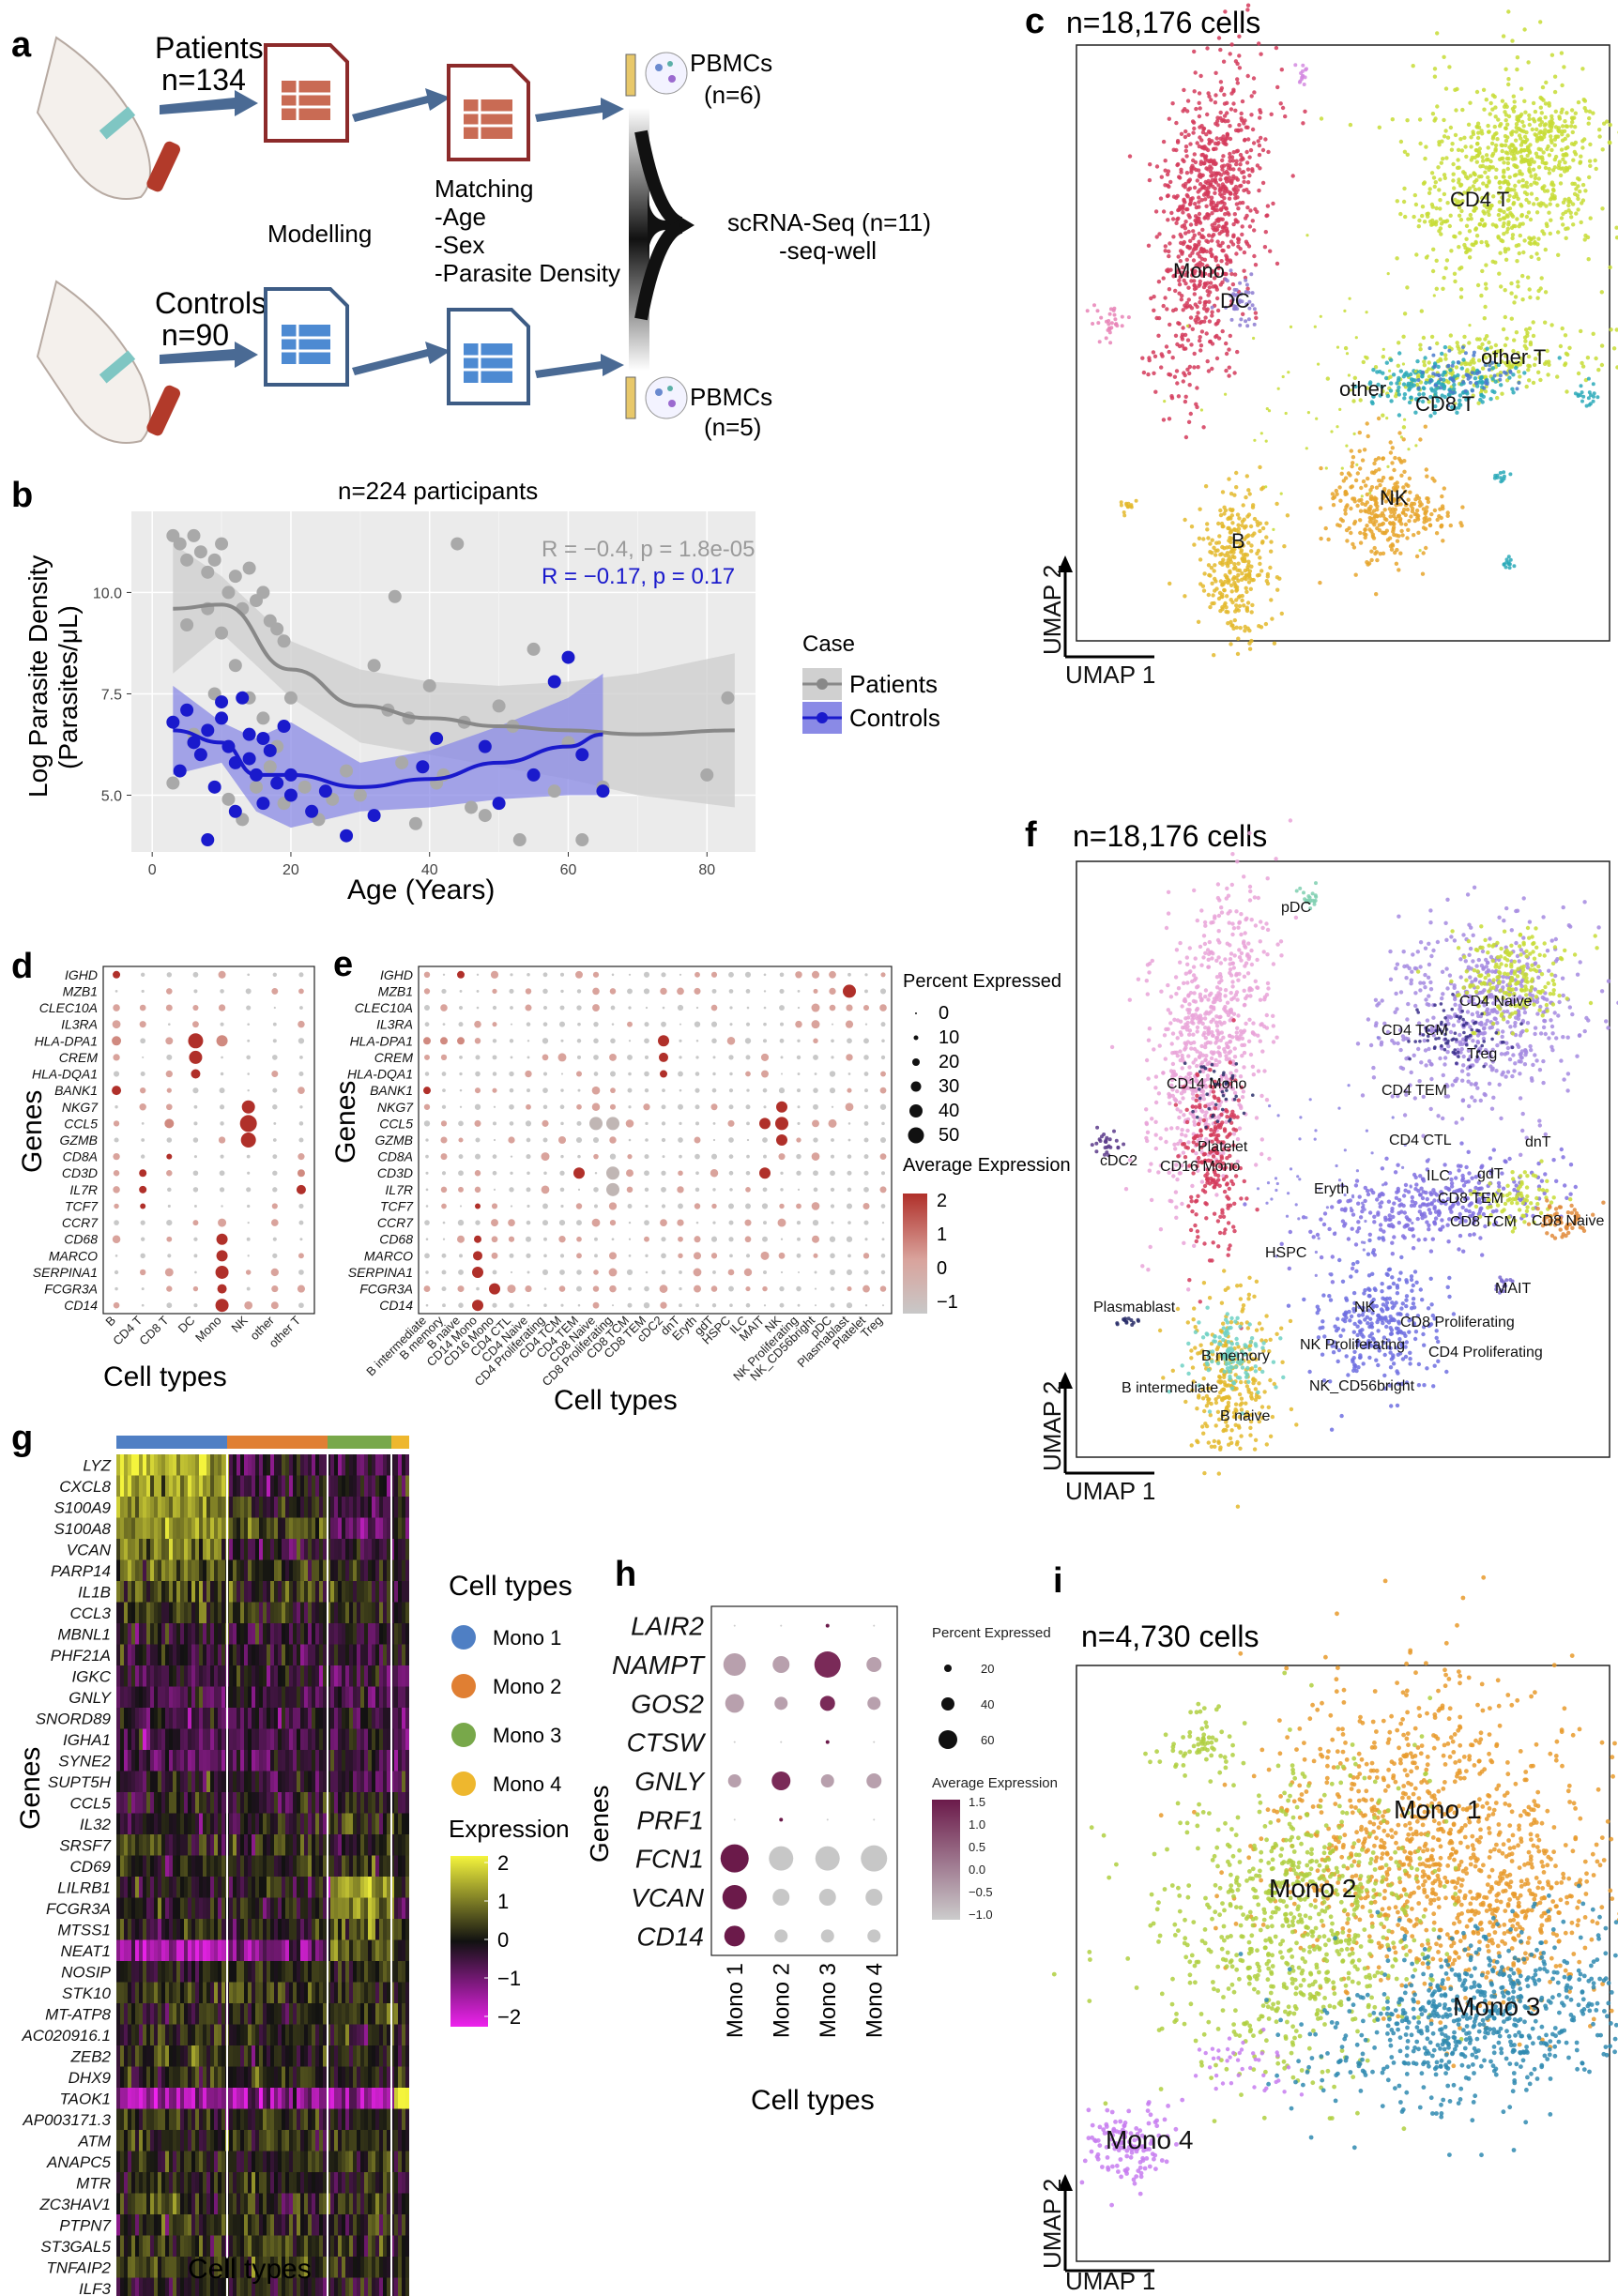 Image resolution: width=1618 pixels, height=2296 pixels. What do you see at coordinates (949, 1111) in the screenshot?
I see `pct-legend-label: 40` at bounding box center [949, 1111].